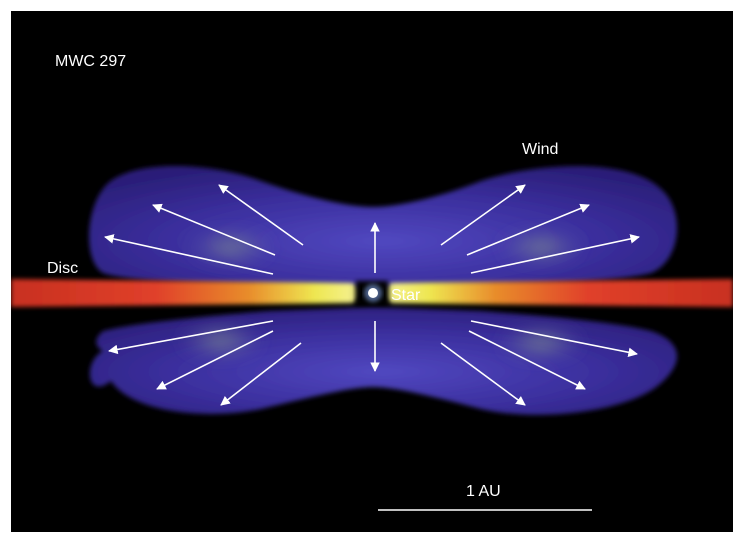 The image size is (741, 545). Describe the element at coordinates (221, 341) in the screenshot. I see `lower-left-glow` at that location.